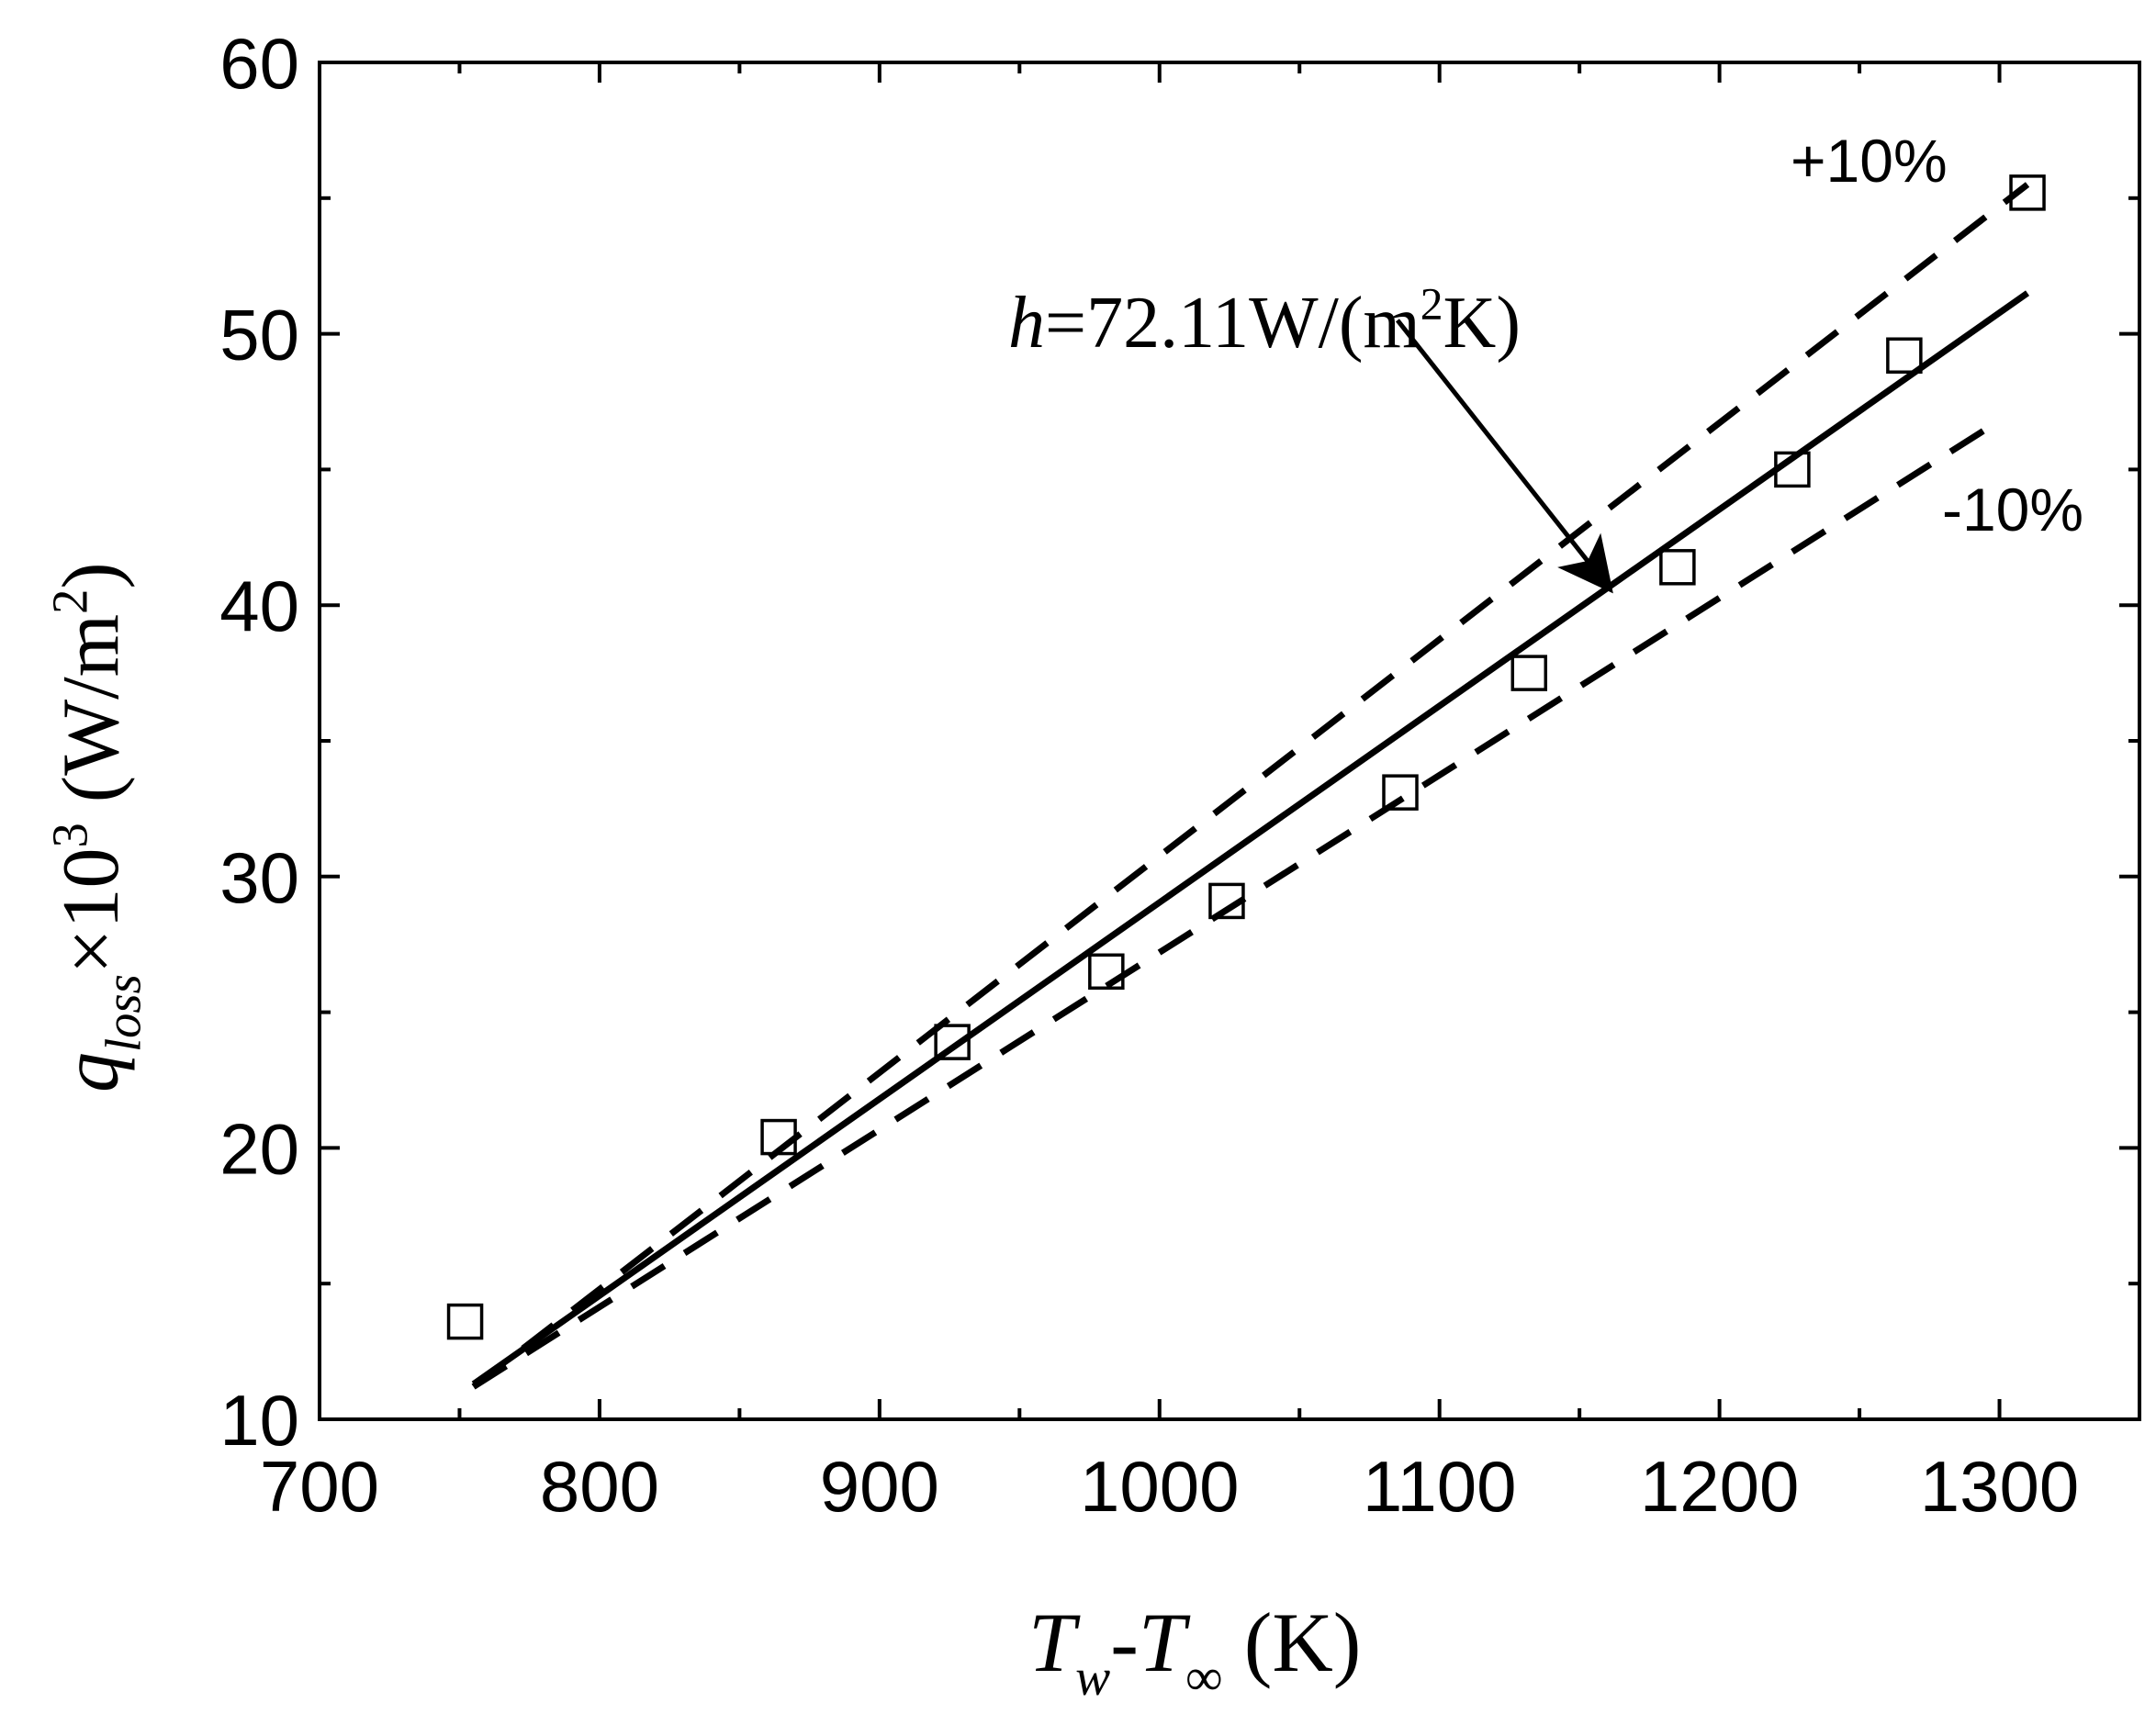  I want to click on x-tick-label: 1300, so click(2000, 1486).